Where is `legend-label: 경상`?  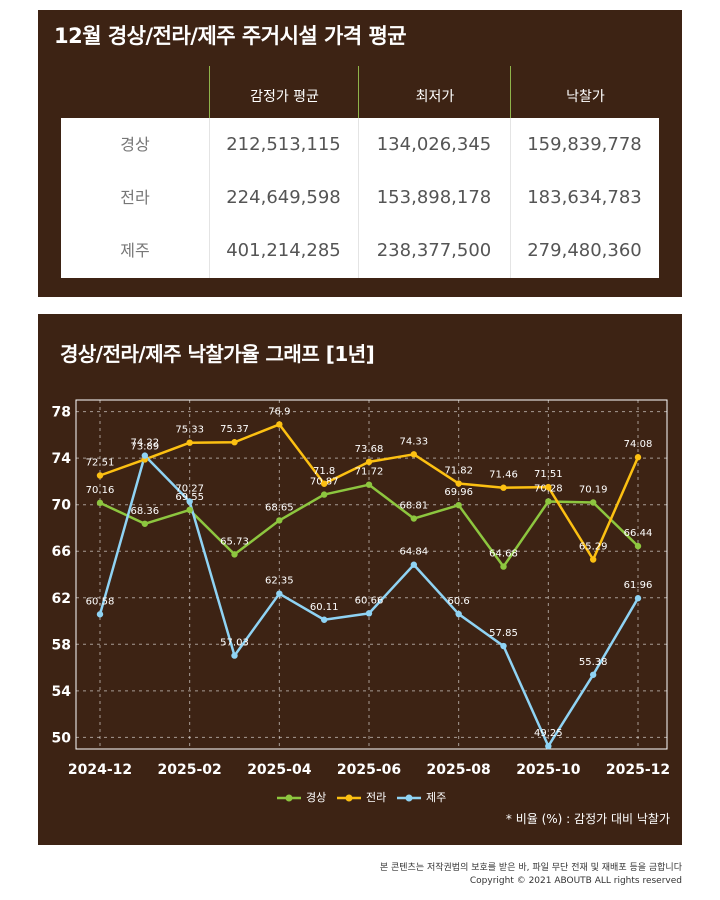
legend-label: 경상 is located at coordinates (316, 797).